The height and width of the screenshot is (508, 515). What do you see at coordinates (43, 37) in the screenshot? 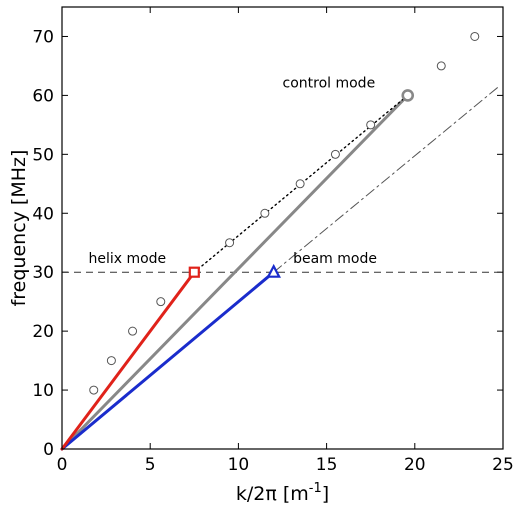
I see `y-tick-label-70: 70` at bounding box center [43, 37].